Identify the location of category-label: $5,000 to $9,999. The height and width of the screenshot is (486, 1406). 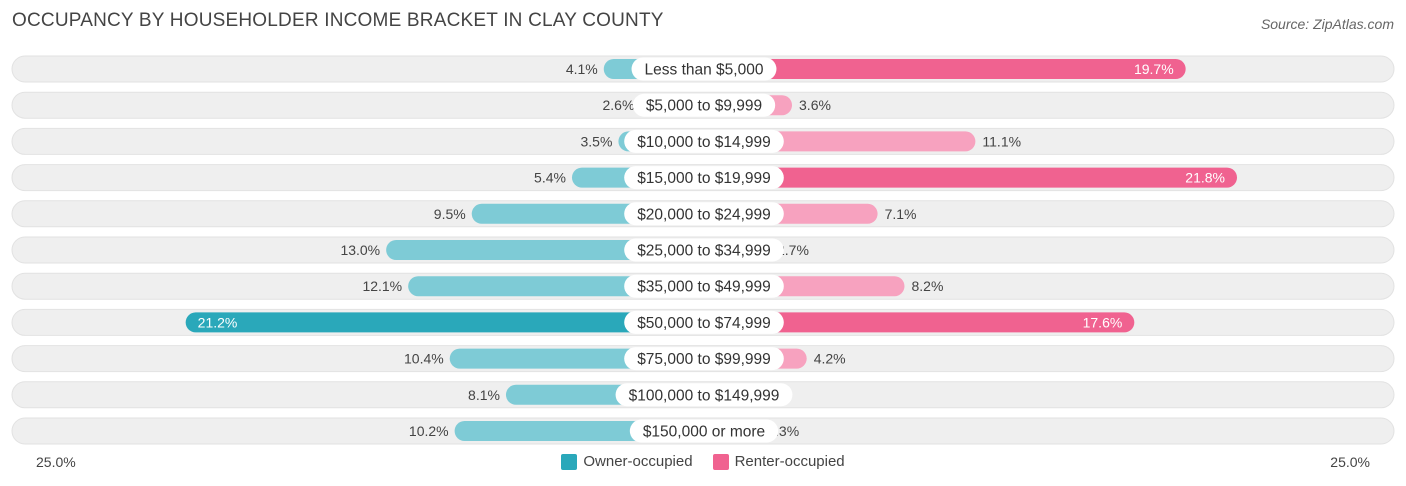
(704, 106).